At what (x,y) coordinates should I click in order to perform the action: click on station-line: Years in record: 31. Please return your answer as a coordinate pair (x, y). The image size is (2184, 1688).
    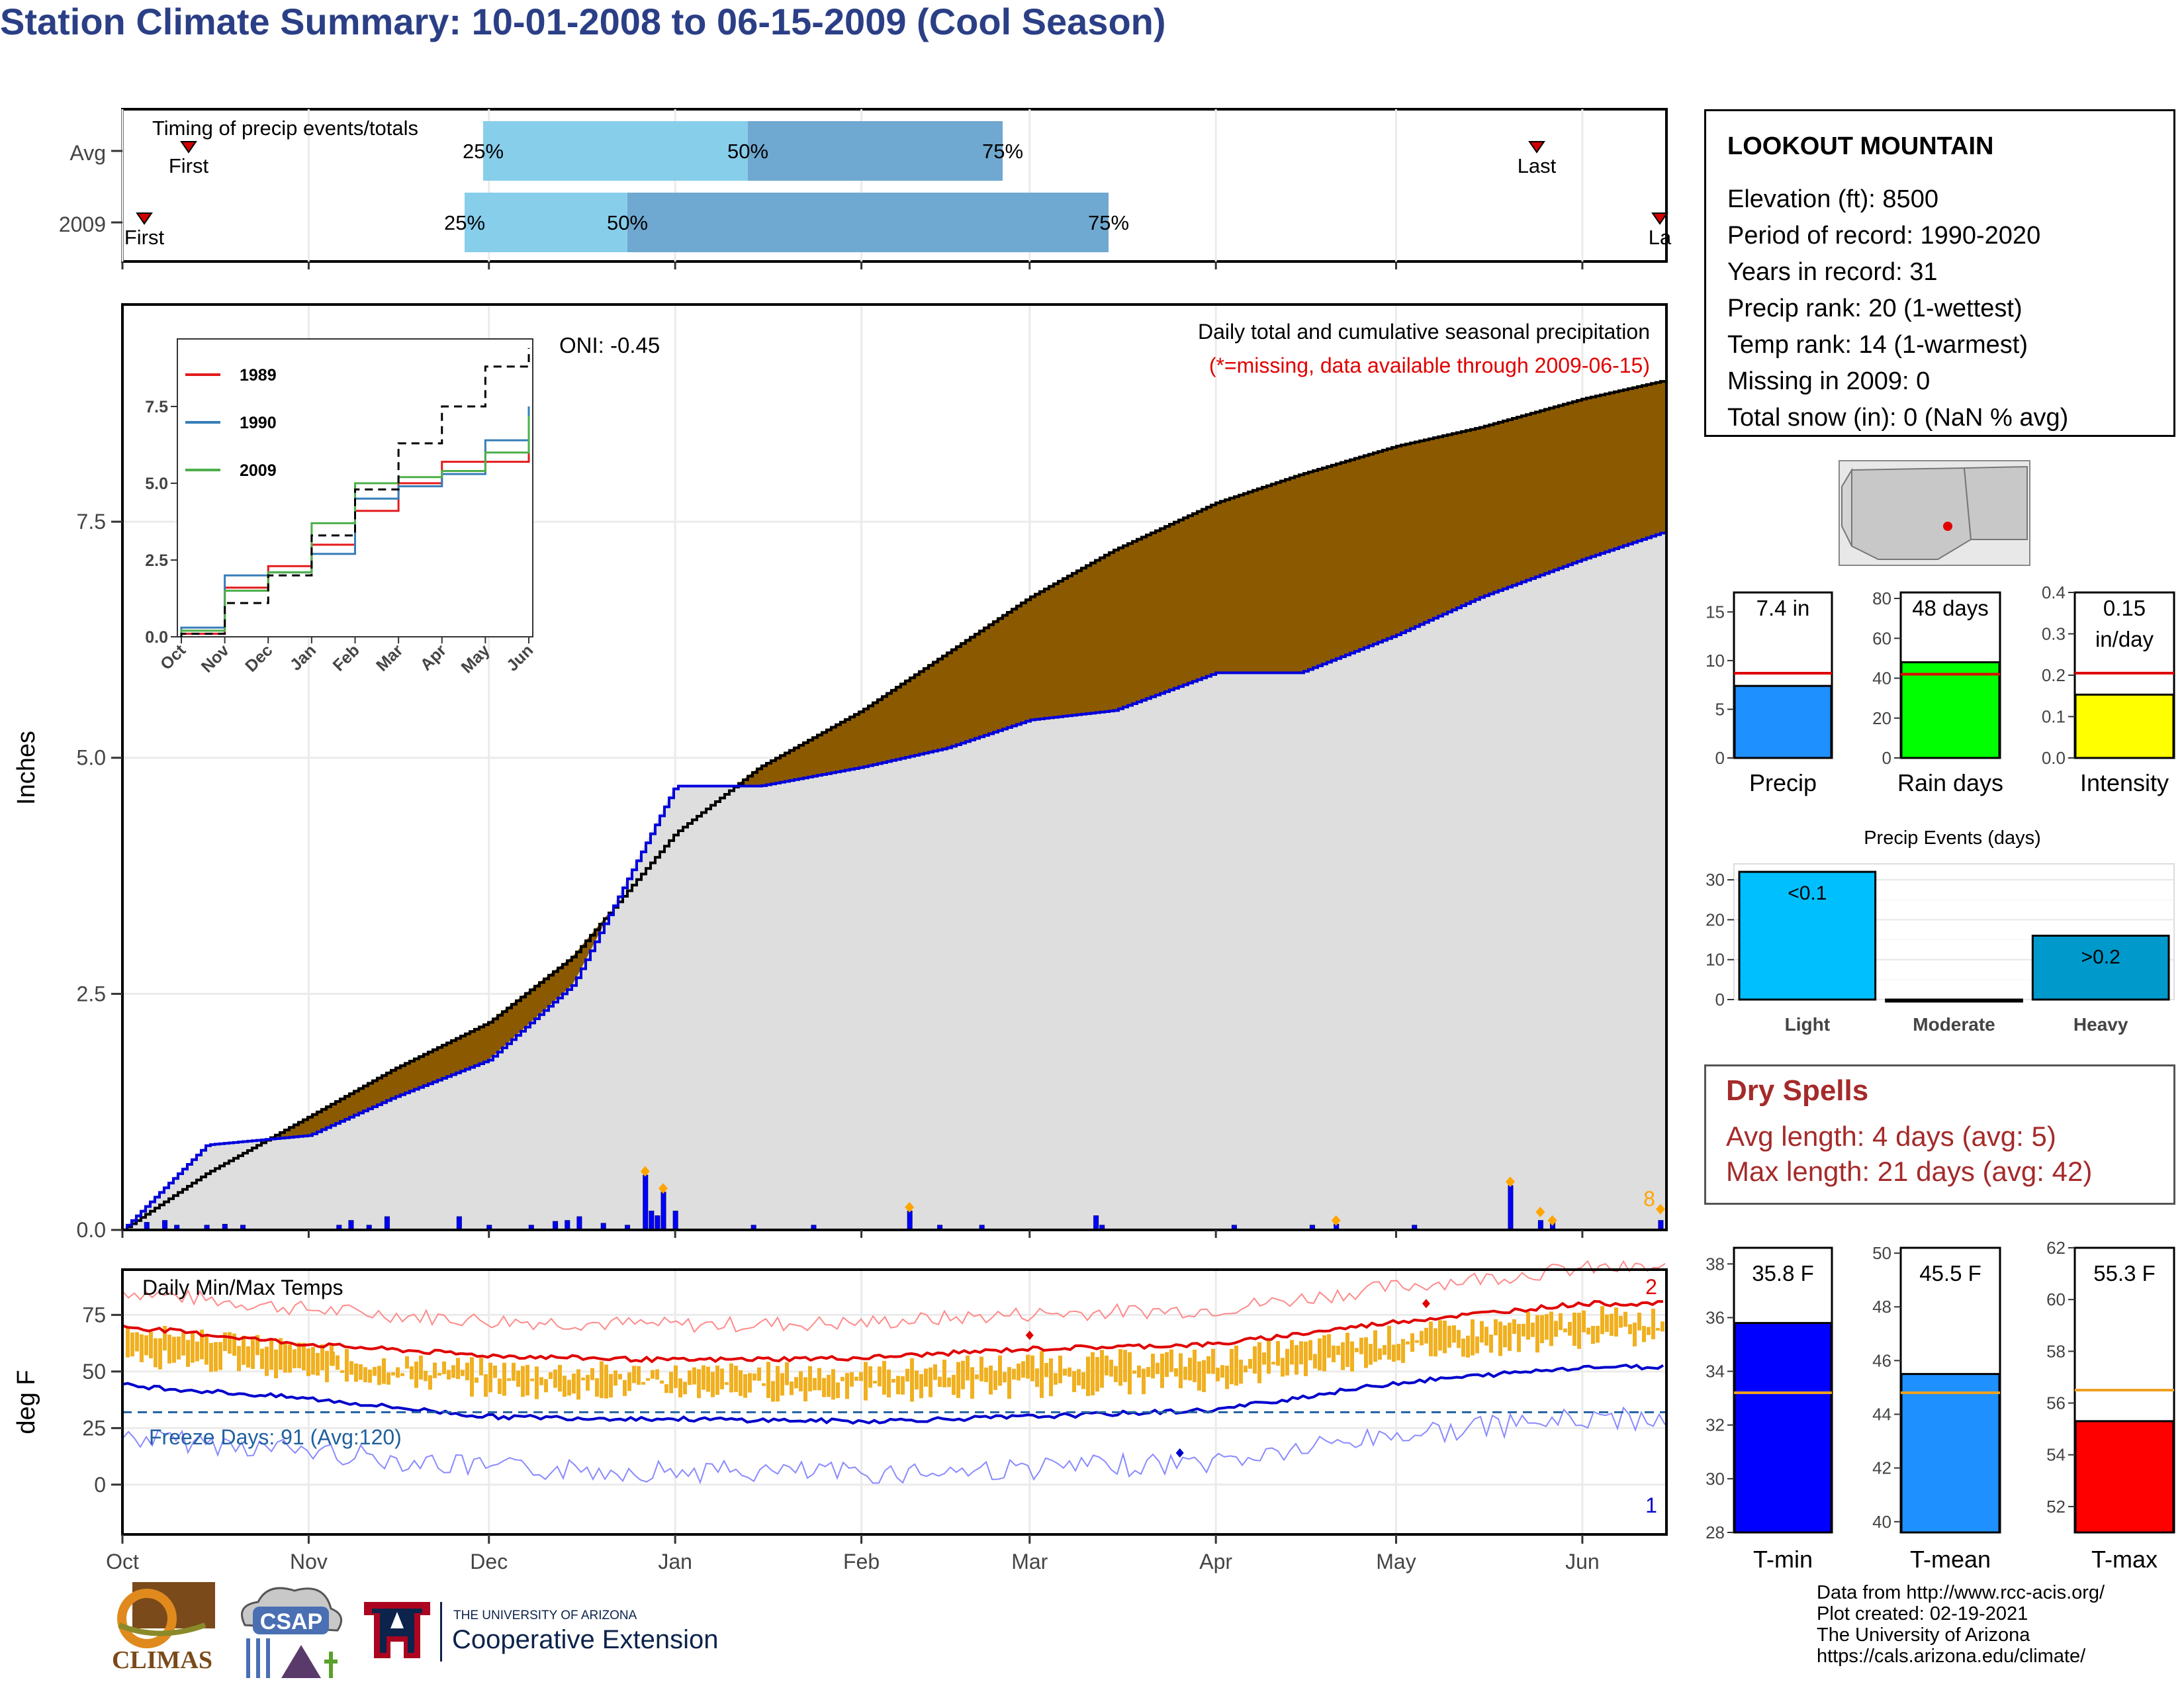
    Looking at the image, I should click on (1832, 272).